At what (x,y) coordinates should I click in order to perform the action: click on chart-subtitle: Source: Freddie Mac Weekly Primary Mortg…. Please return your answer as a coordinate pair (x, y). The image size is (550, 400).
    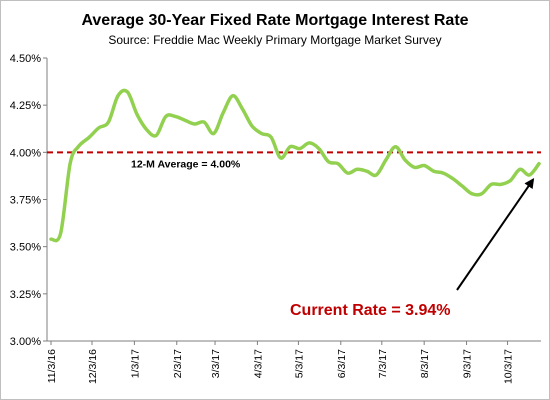
    Looking at the image, I should click on (274, 40).